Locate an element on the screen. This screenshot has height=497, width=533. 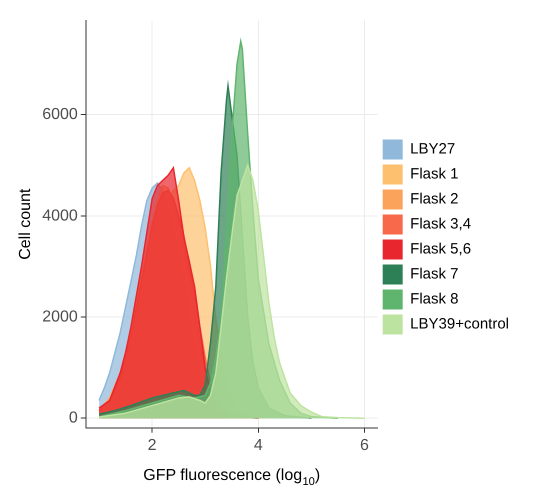
y-axis-title: Cell count is located at coordinates (25, 224).